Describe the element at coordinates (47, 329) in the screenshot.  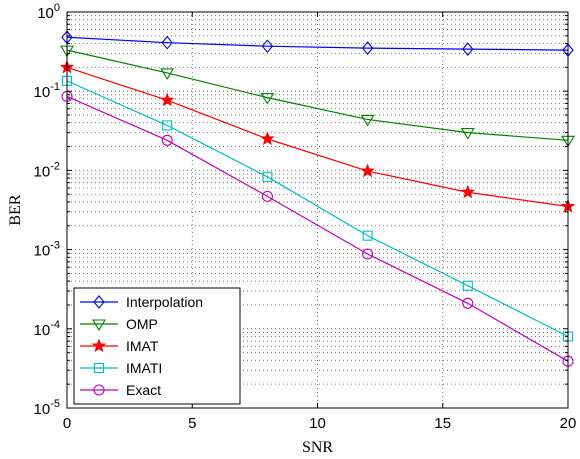
I see `y-tick-label: 10⁻⁴` at that location.